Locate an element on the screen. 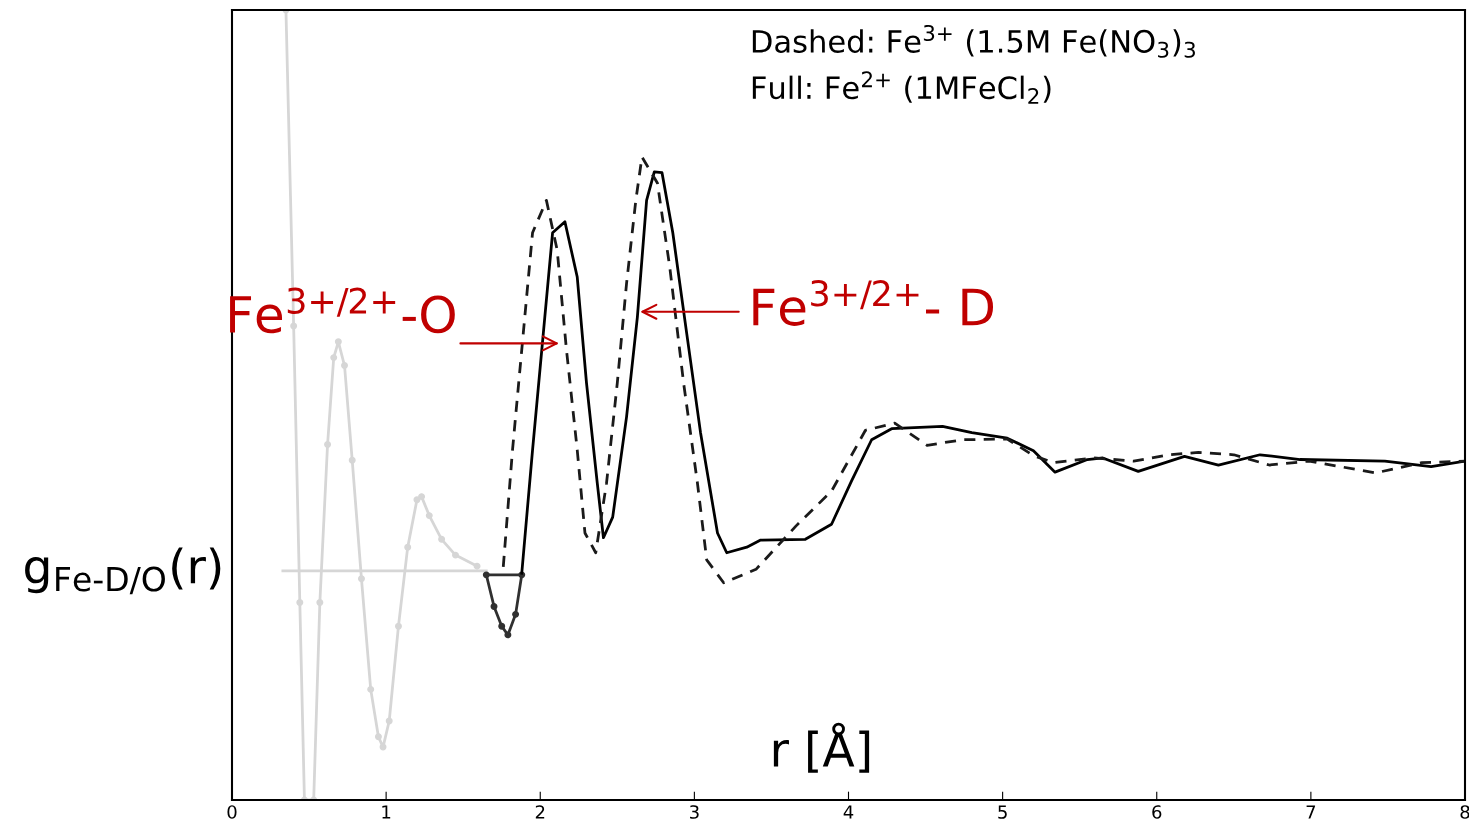 This screenshot has width=1469, height=833. x-tick-label: 7 is located at coordinates (1311, 812).